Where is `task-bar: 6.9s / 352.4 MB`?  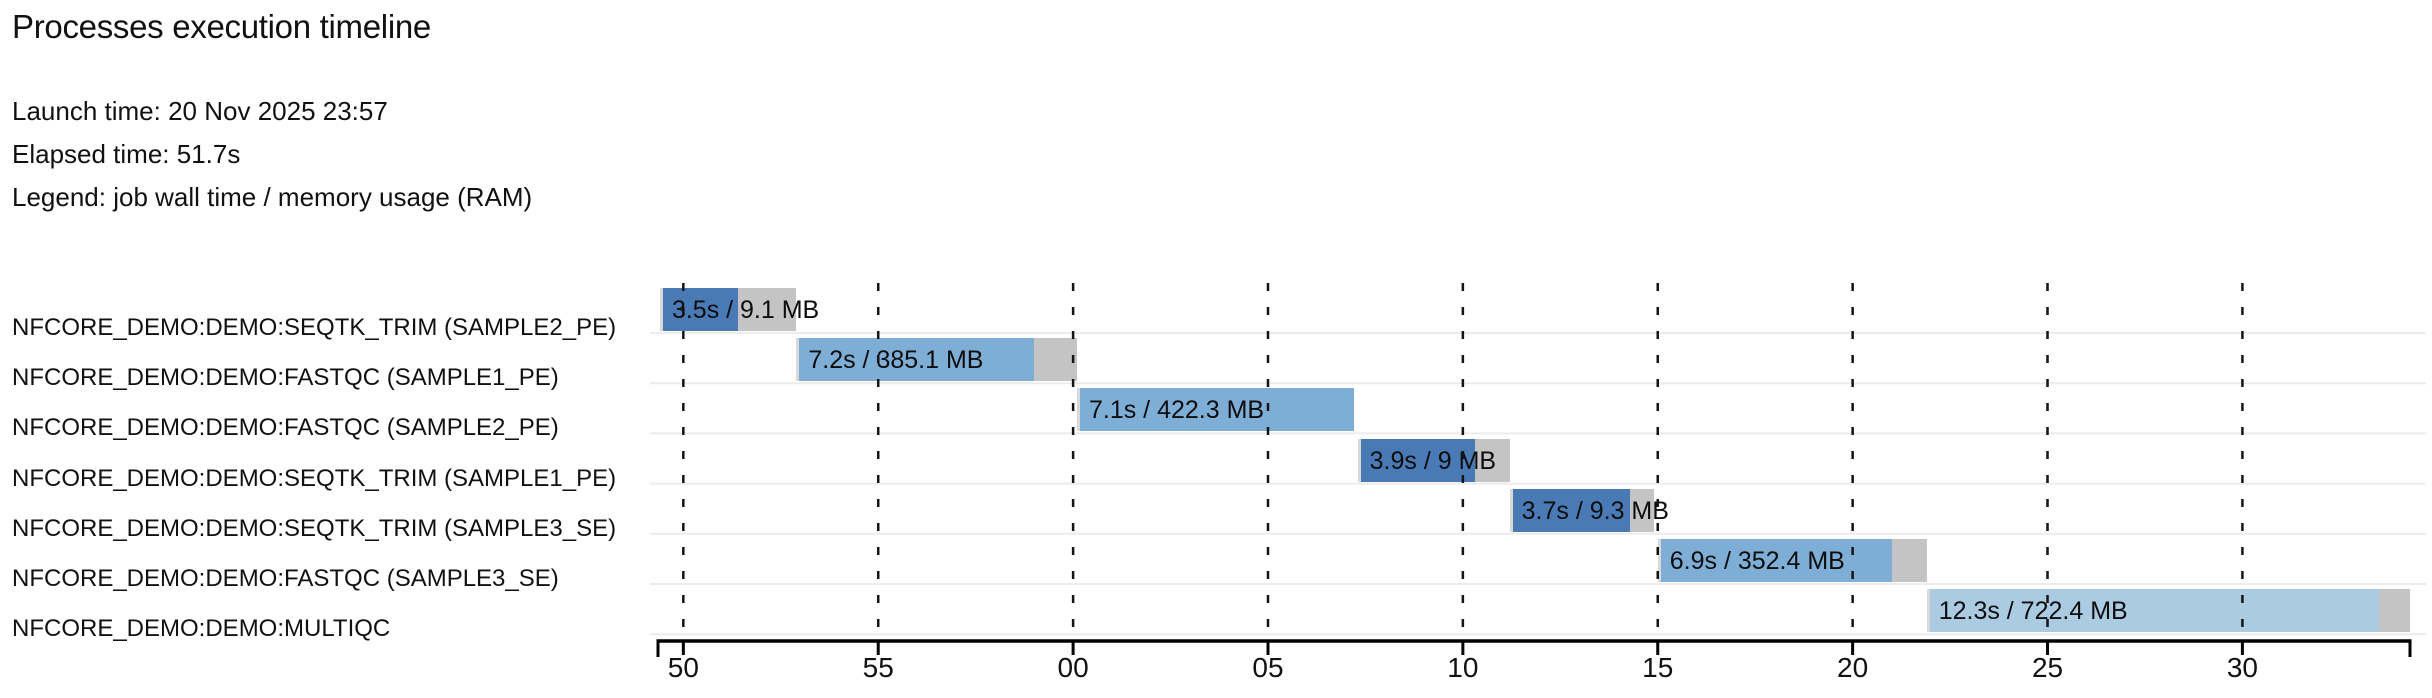 task-bar: 6.9s / 352.4 MB is located at coordinates (1792, 560).